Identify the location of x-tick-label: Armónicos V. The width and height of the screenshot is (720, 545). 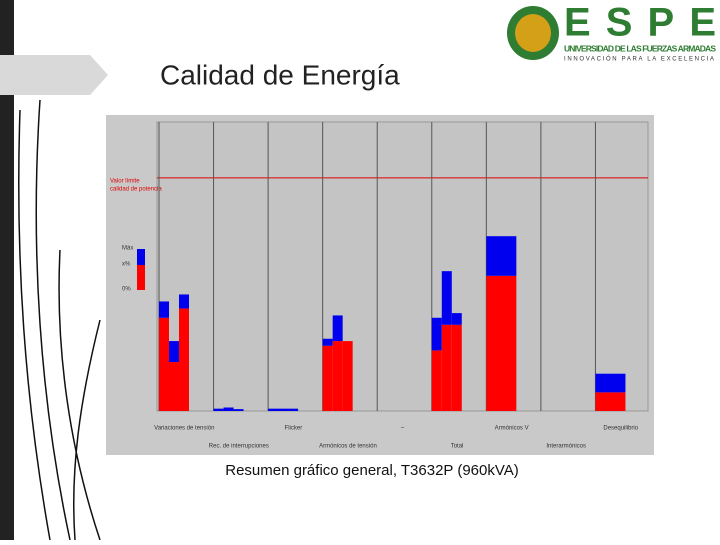
(512, 429).